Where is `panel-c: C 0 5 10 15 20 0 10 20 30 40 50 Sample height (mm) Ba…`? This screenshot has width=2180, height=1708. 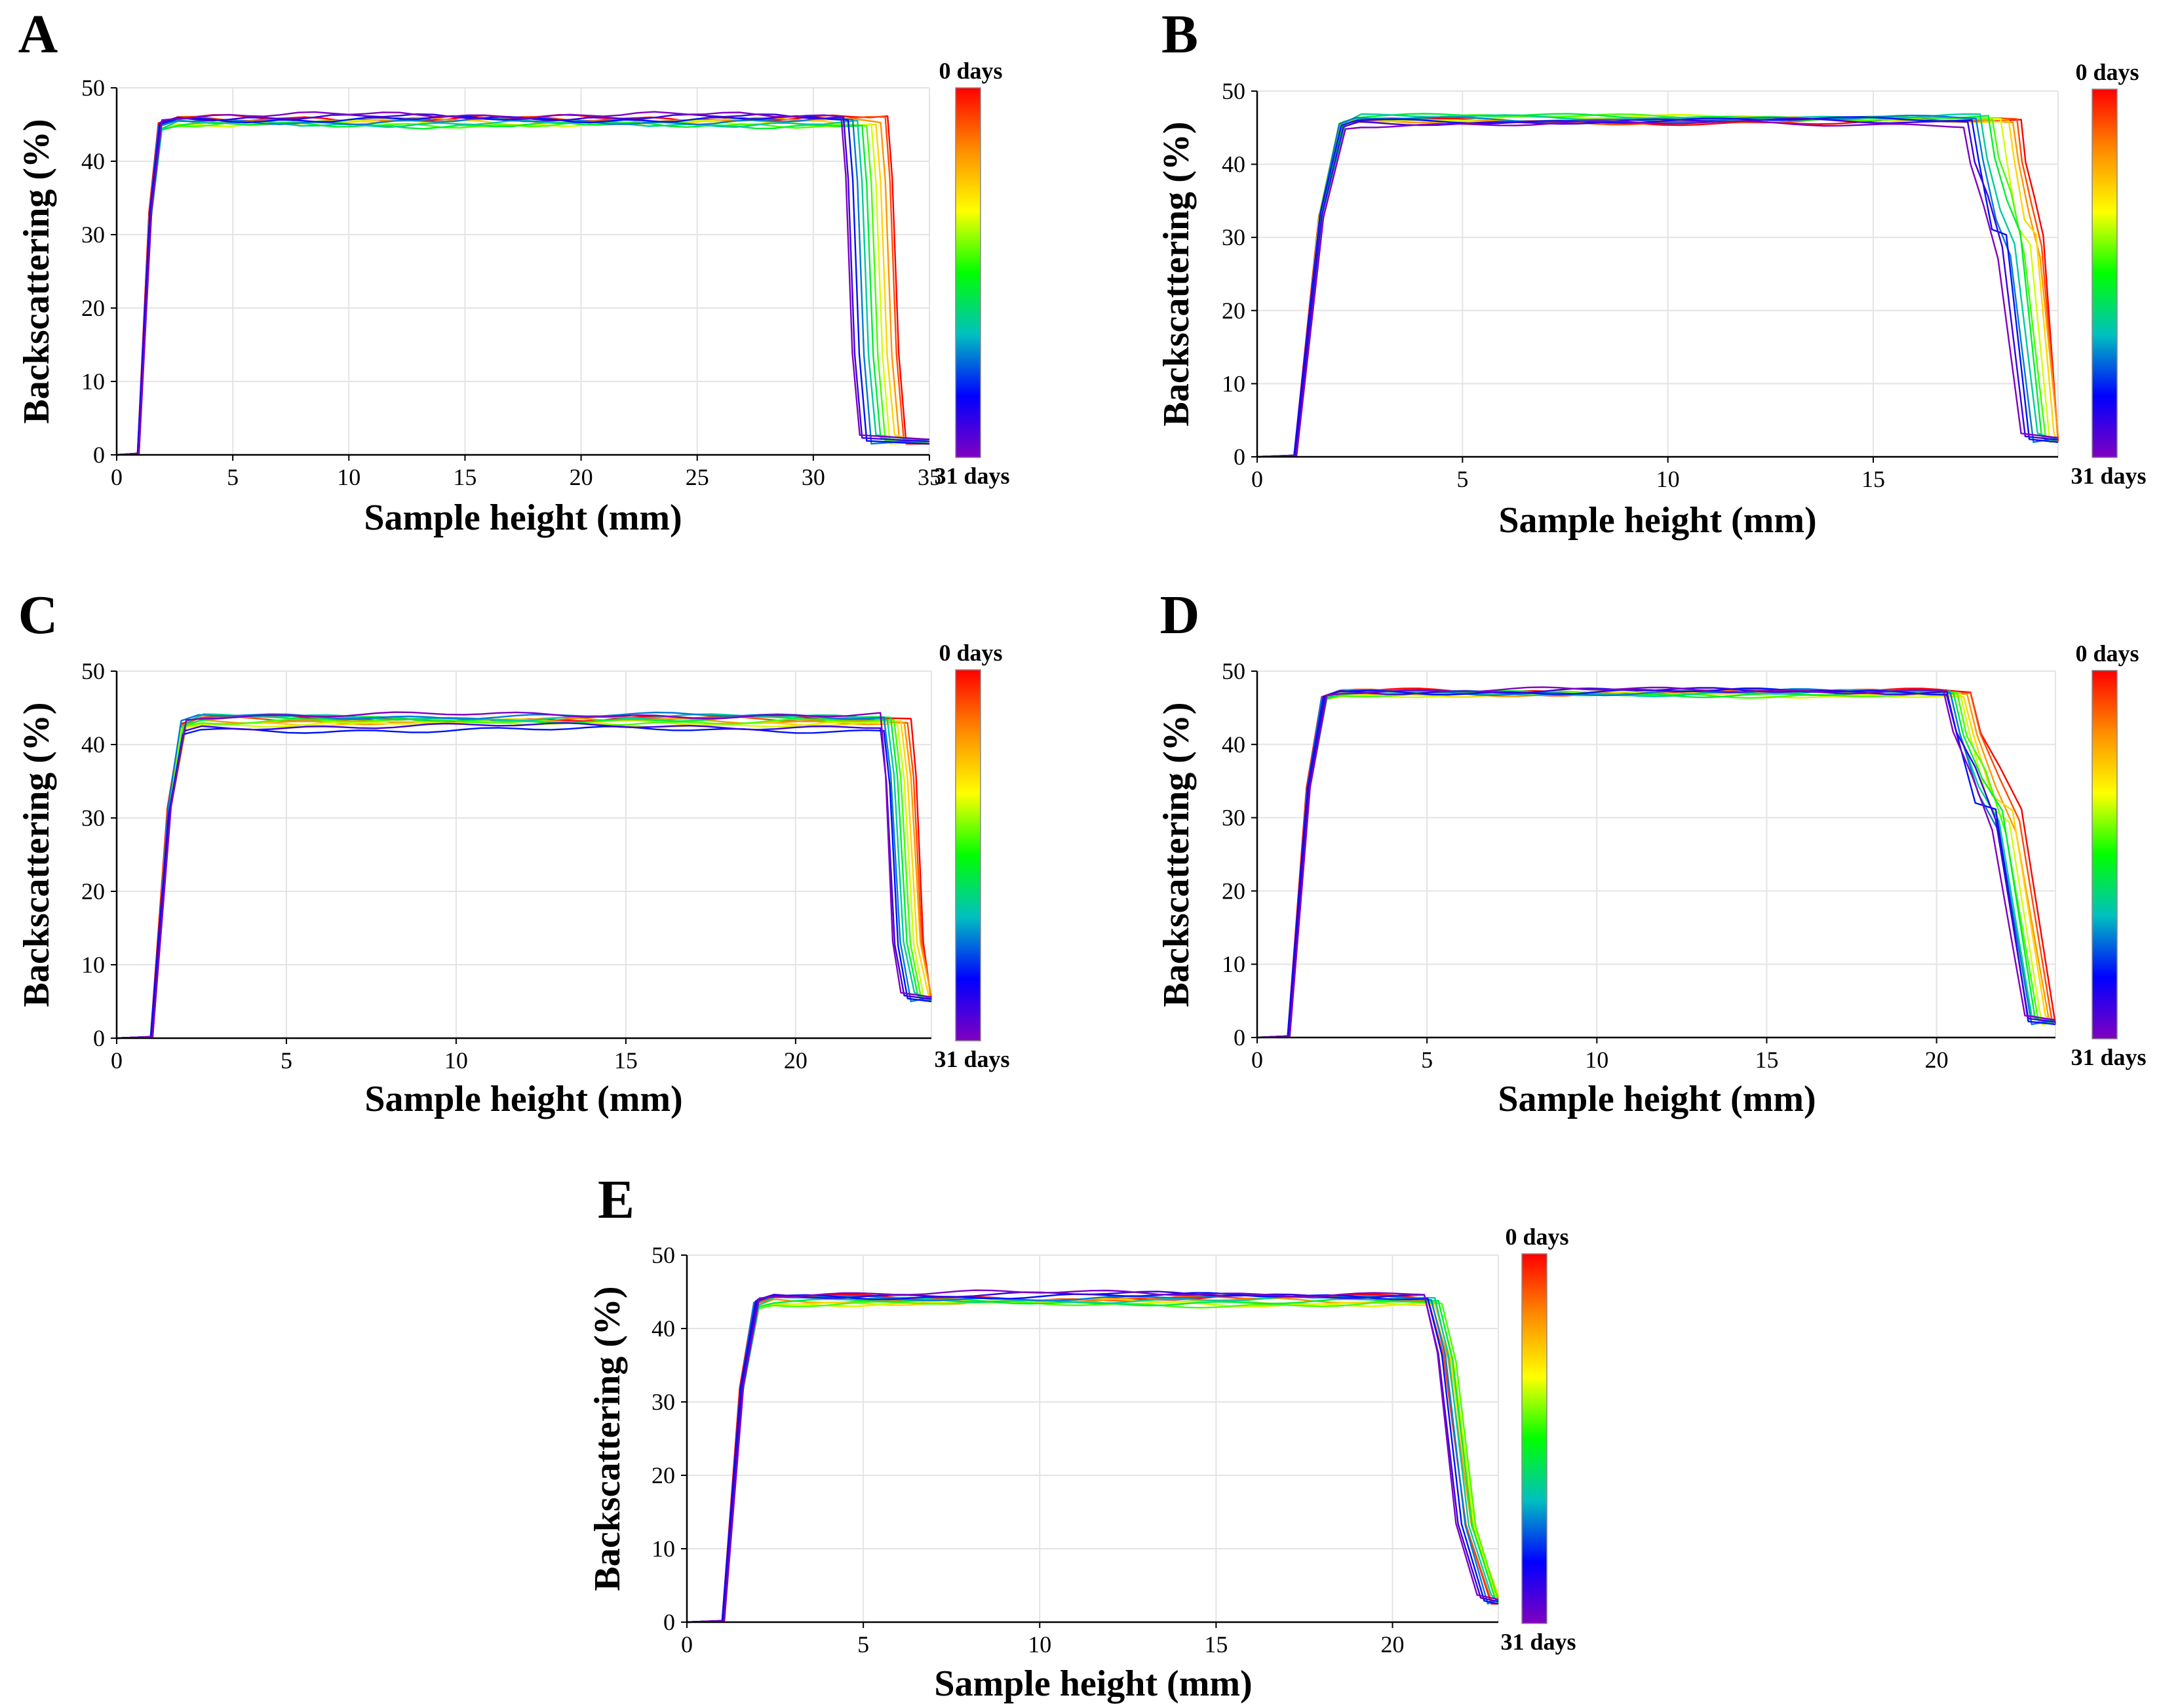 panel-c: C 0 5 10 15 20 0 10 20 30 40 50 Sample height (mm) Ba… is located at coordinates (513, 852).